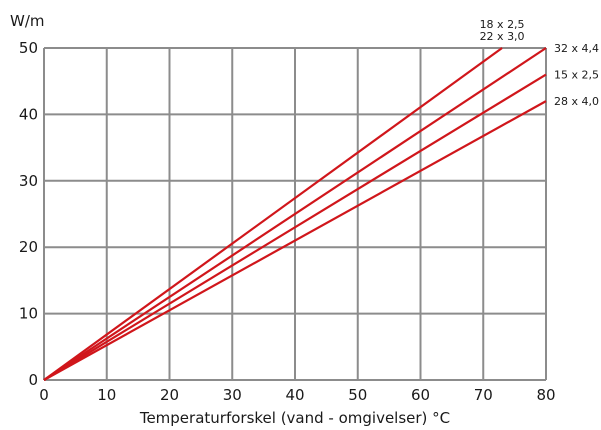 This screenshot has height=430, width=601. I want to click on y-tick-label: 0, so click(33, 380).